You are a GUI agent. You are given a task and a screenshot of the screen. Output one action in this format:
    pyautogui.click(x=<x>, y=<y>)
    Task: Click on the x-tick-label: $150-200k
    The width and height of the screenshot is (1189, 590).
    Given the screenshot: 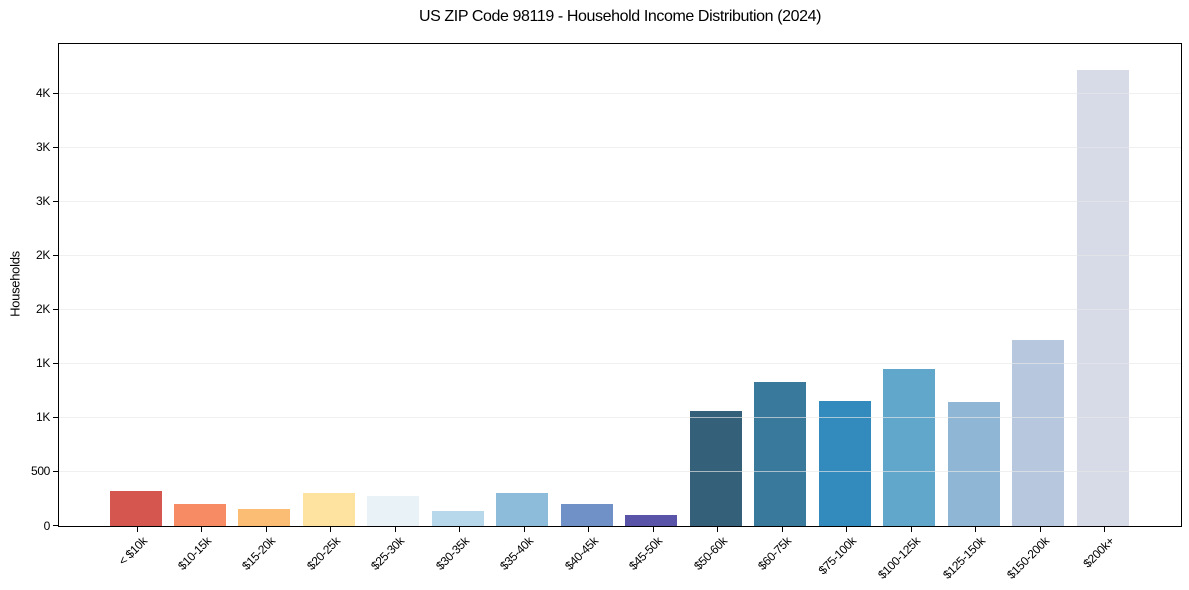 What is the action you would take?
    pyautogui.click(x=1028, y=558)
    